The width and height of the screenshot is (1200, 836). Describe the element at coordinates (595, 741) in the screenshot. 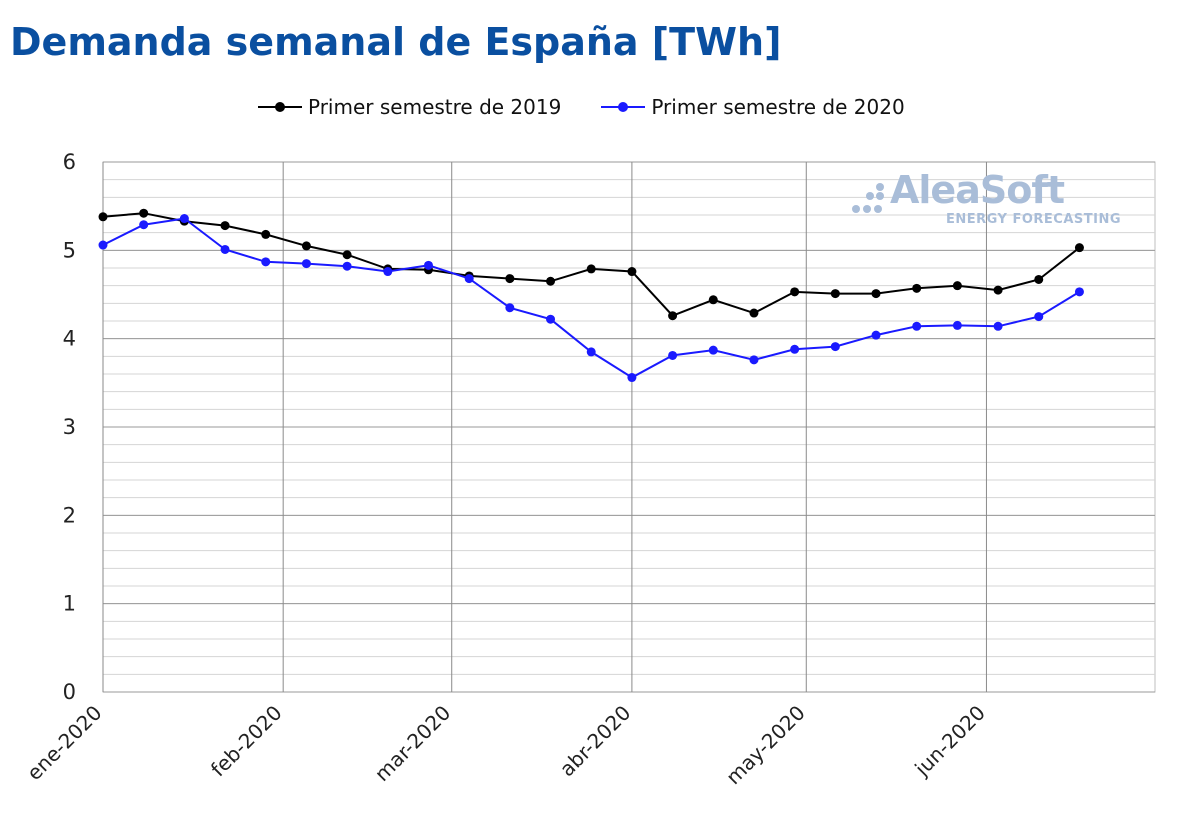

I see `x-tick-label: abr-2020` at that location.